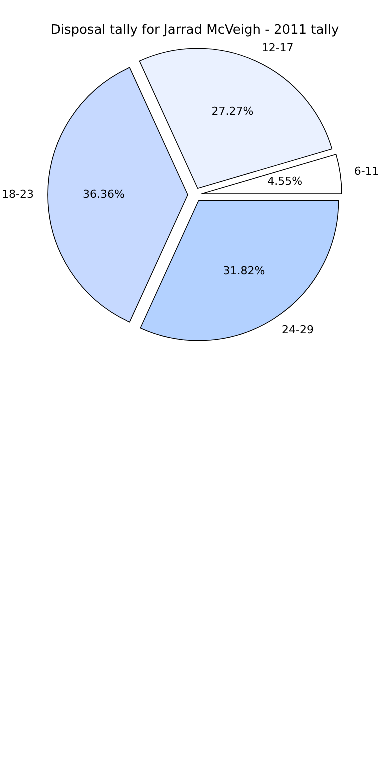 The width and height of the screenshot is (390, 780). Describe the element at coordinates (278, 48) in the screenshot. I see `slice-label: 12-17` at that location.